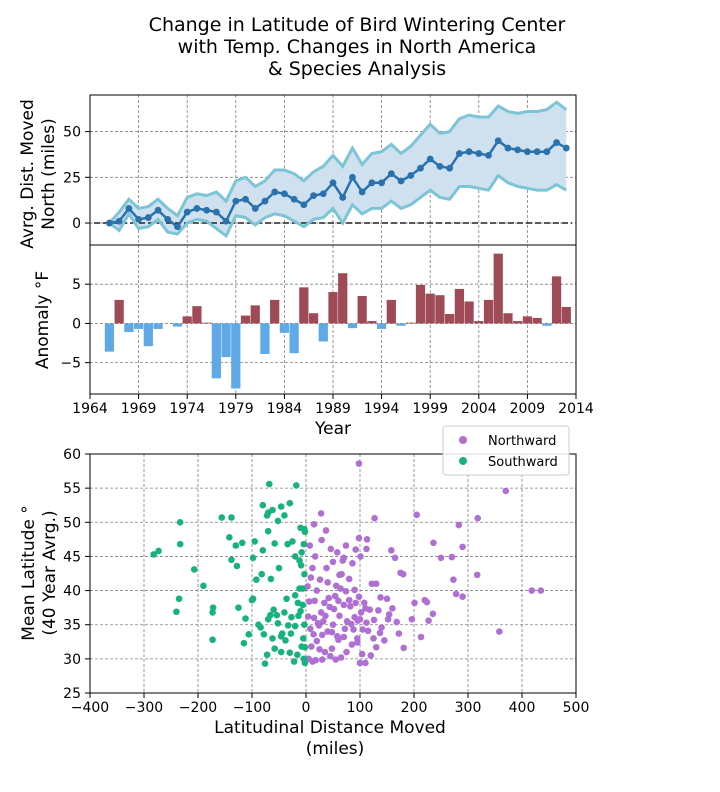  I want to click on year-xtick-label: 1969, so click(139, 409).